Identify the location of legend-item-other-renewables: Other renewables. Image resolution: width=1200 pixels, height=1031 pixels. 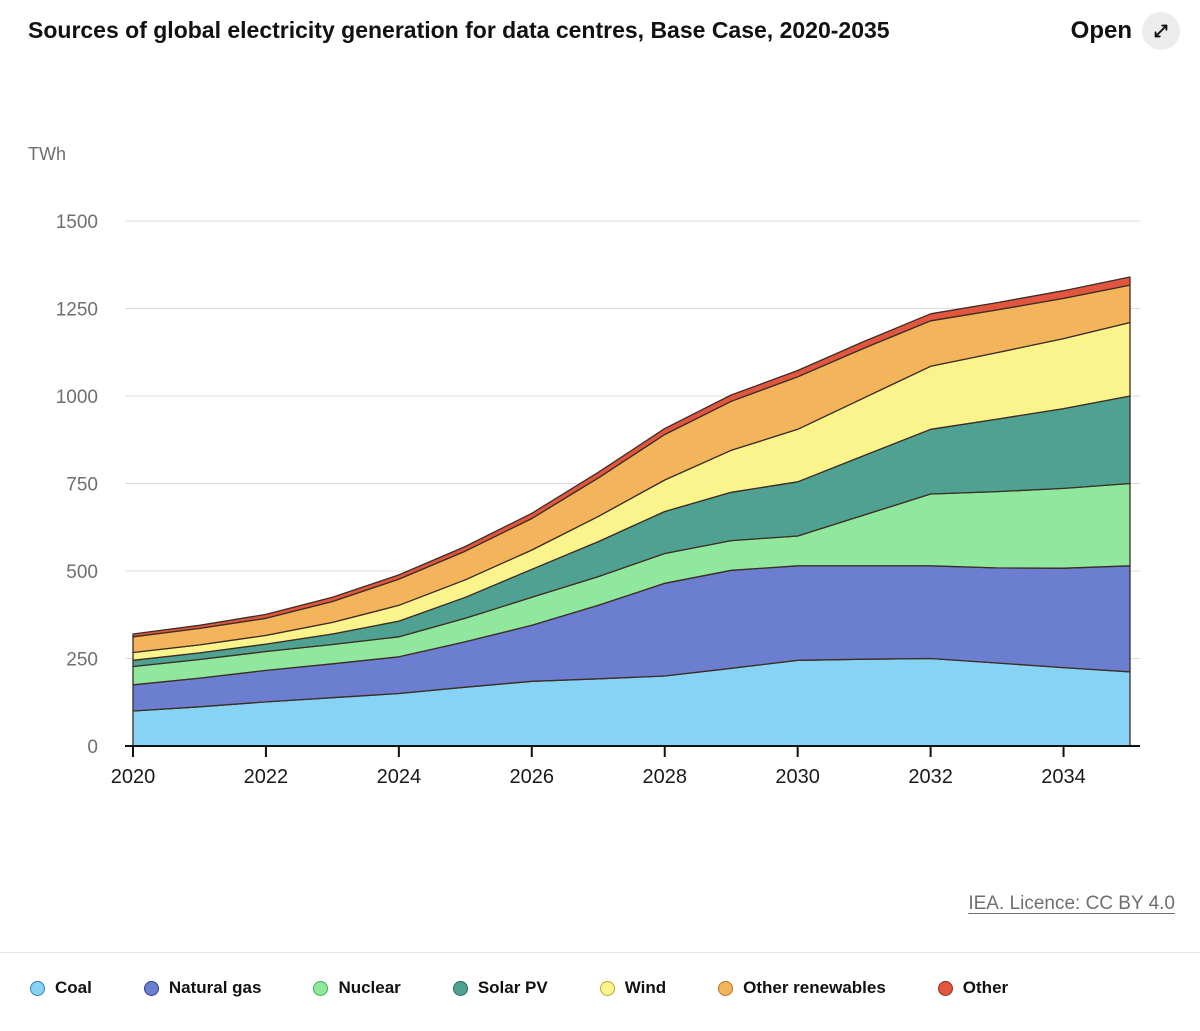
(802, 988).